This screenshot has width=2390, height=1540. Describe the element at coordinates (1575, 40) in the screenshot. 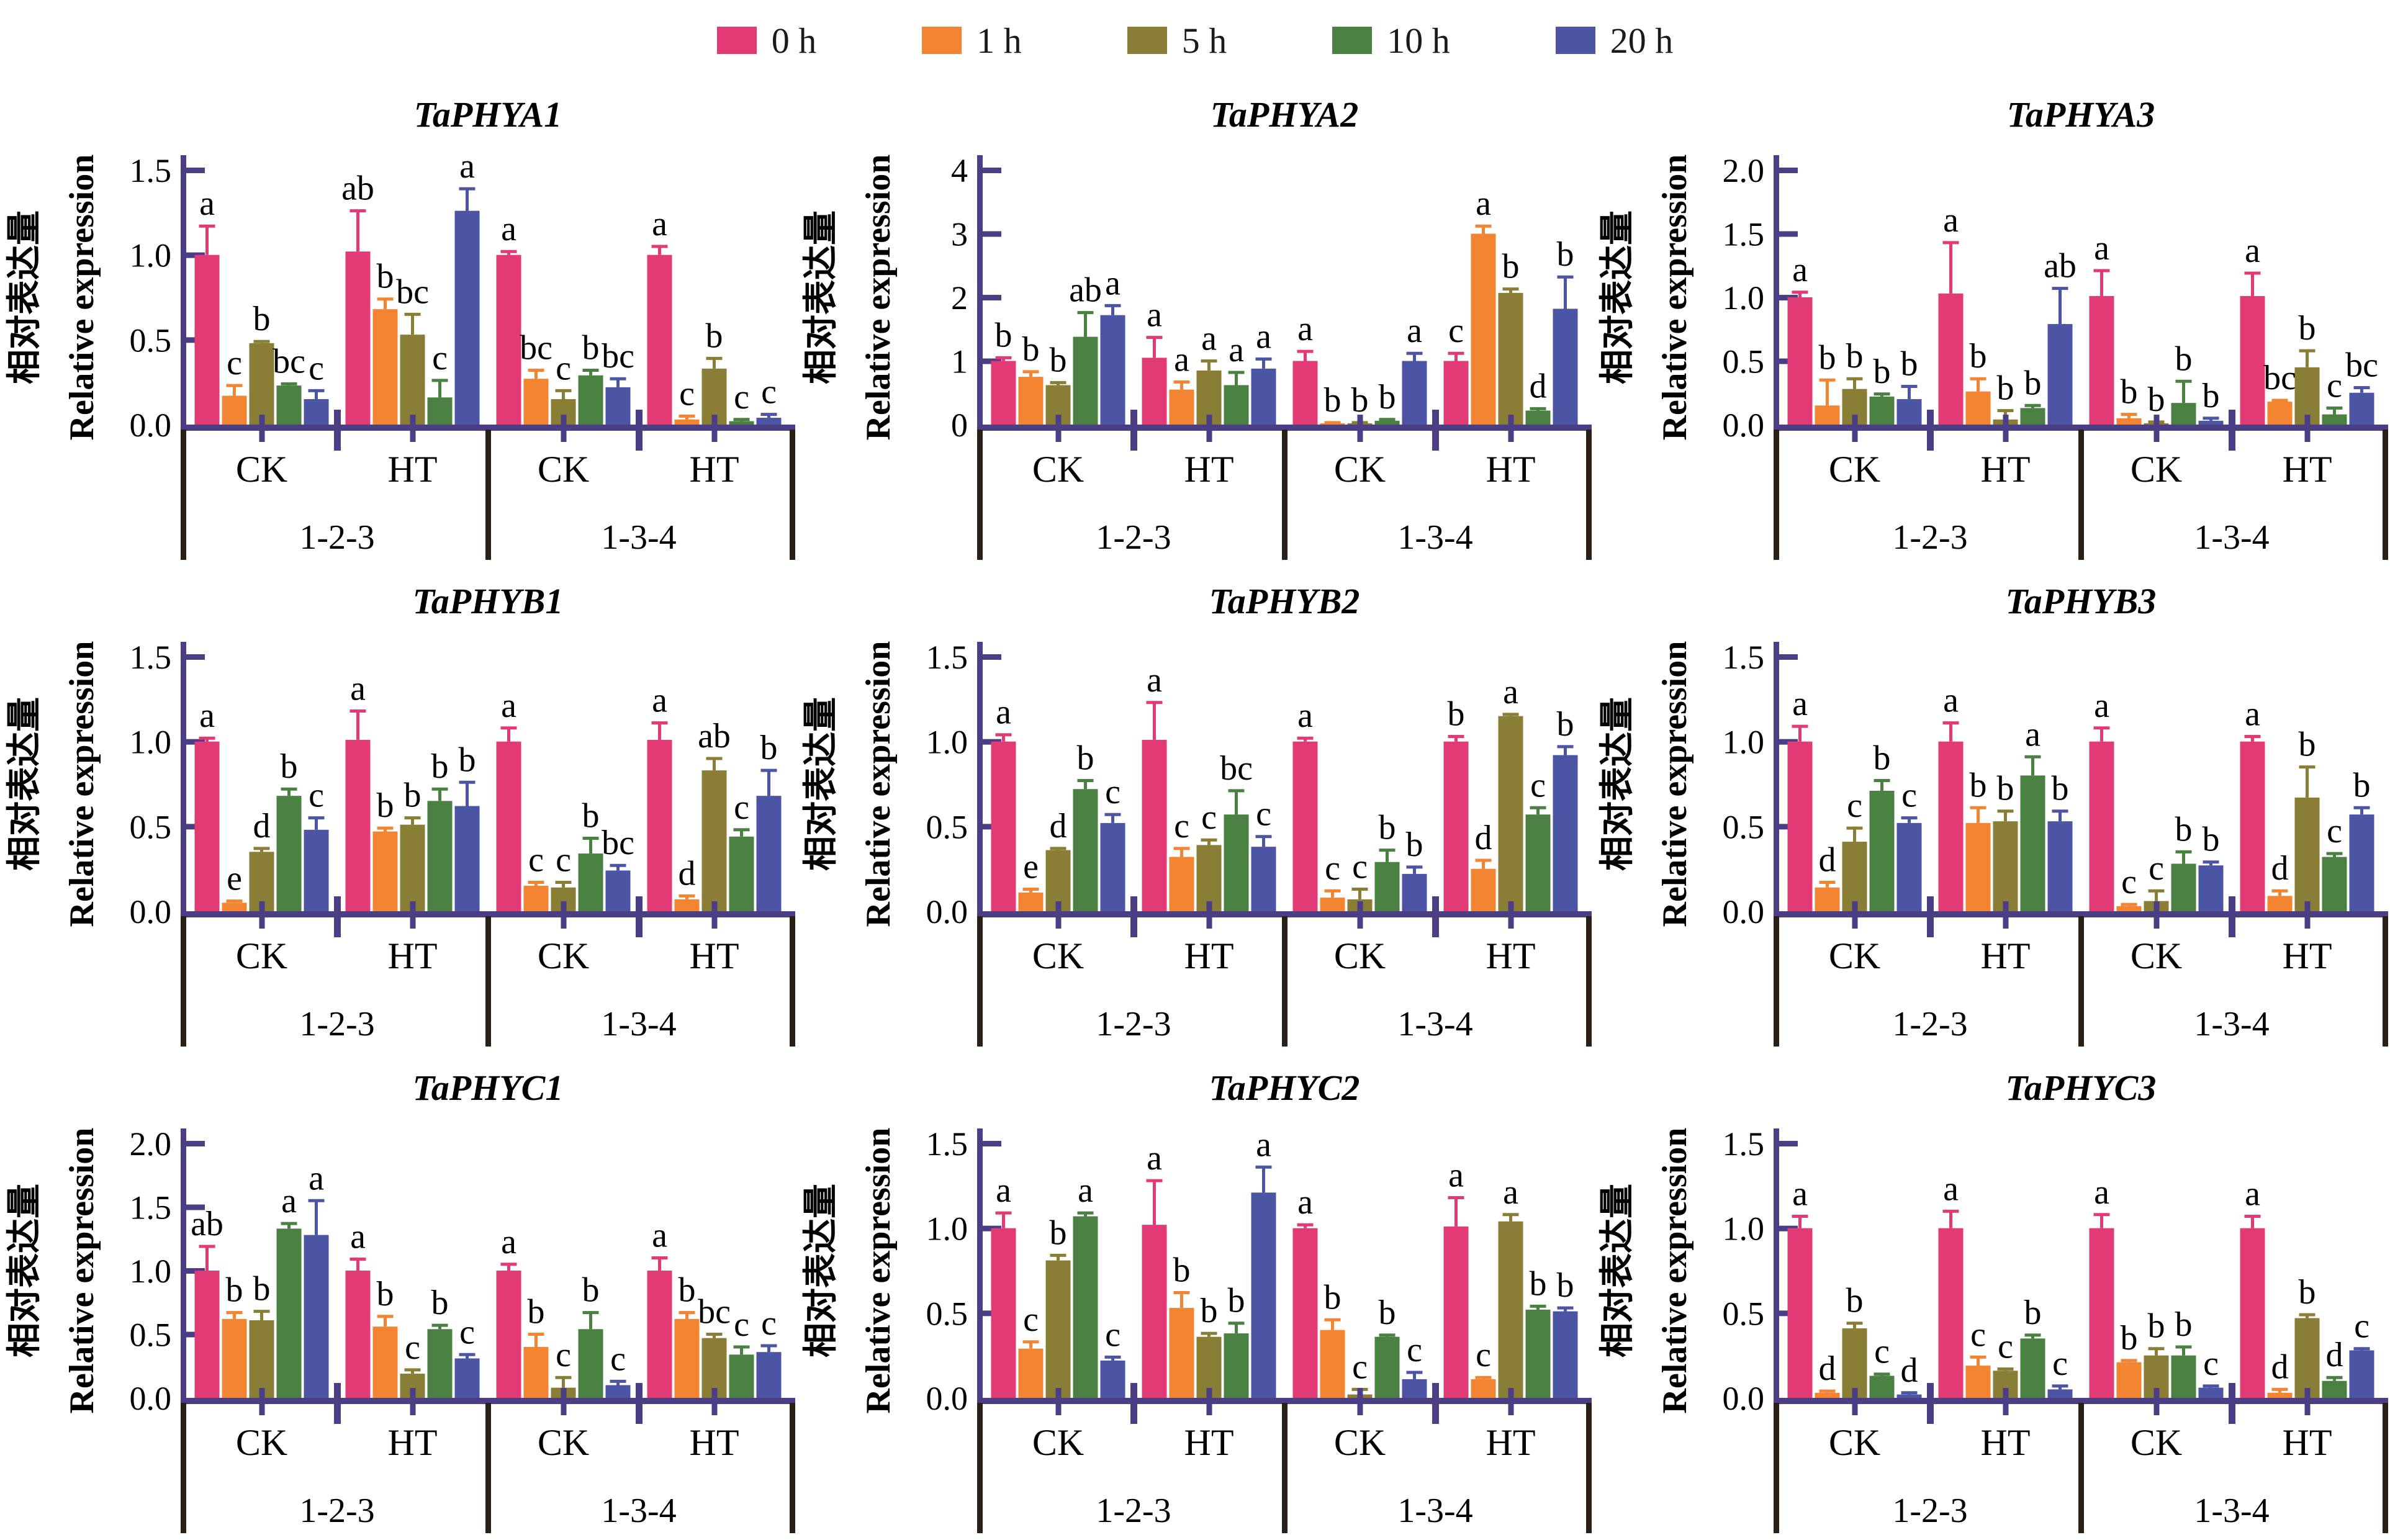

I see `legend-swatch-20h` at that location.